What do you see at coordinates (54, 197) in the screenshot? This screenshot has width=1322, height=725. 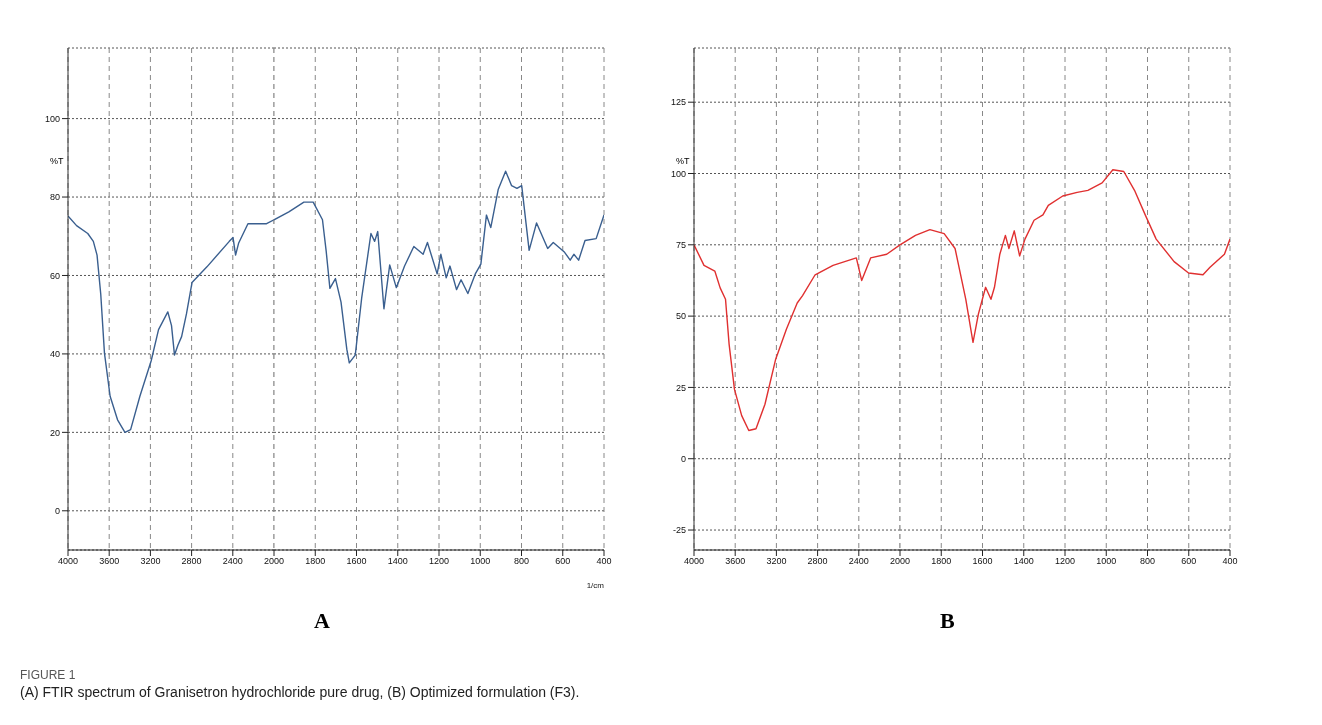 I see `y-tick-label: 80` at bounding box center [54, 197].